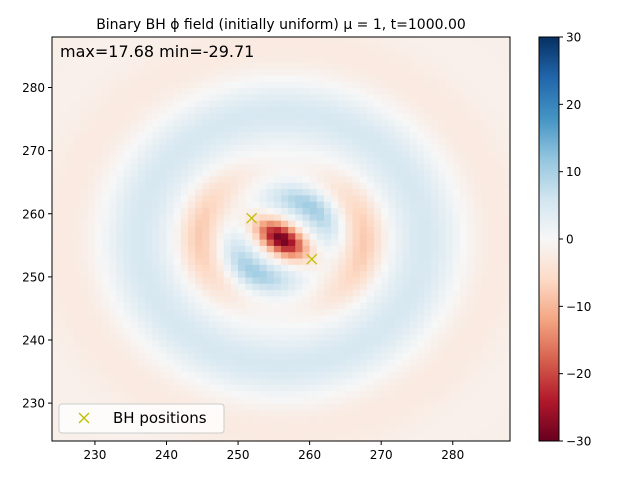  I want to click on colorbar-tick-label: −30, so click(578, 442).